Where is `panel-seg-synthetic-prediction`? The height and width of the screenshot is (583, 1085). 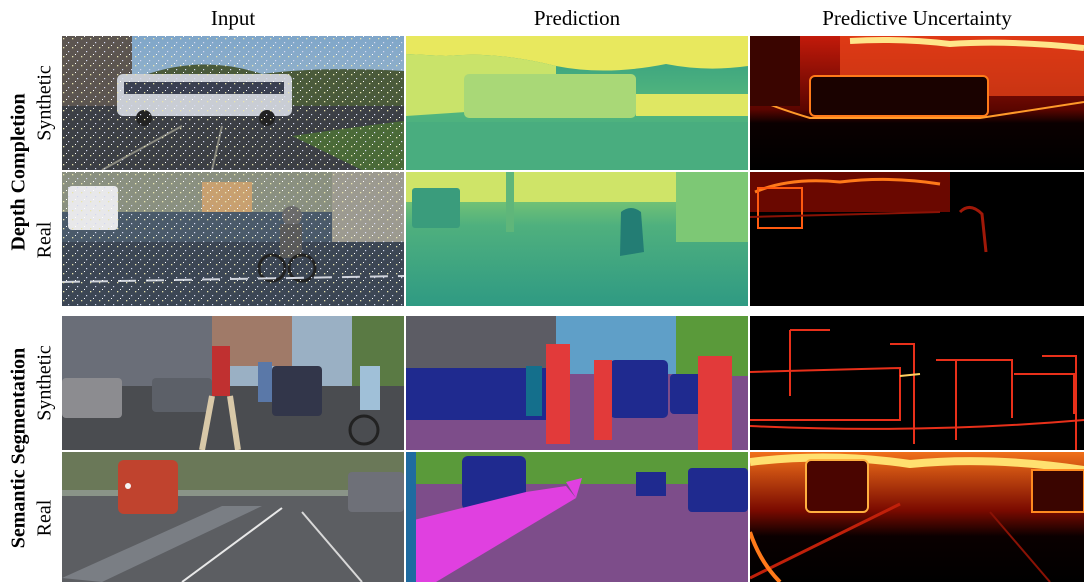 panel-seg-synthetic-prediction is located at coordinates (577, 383).